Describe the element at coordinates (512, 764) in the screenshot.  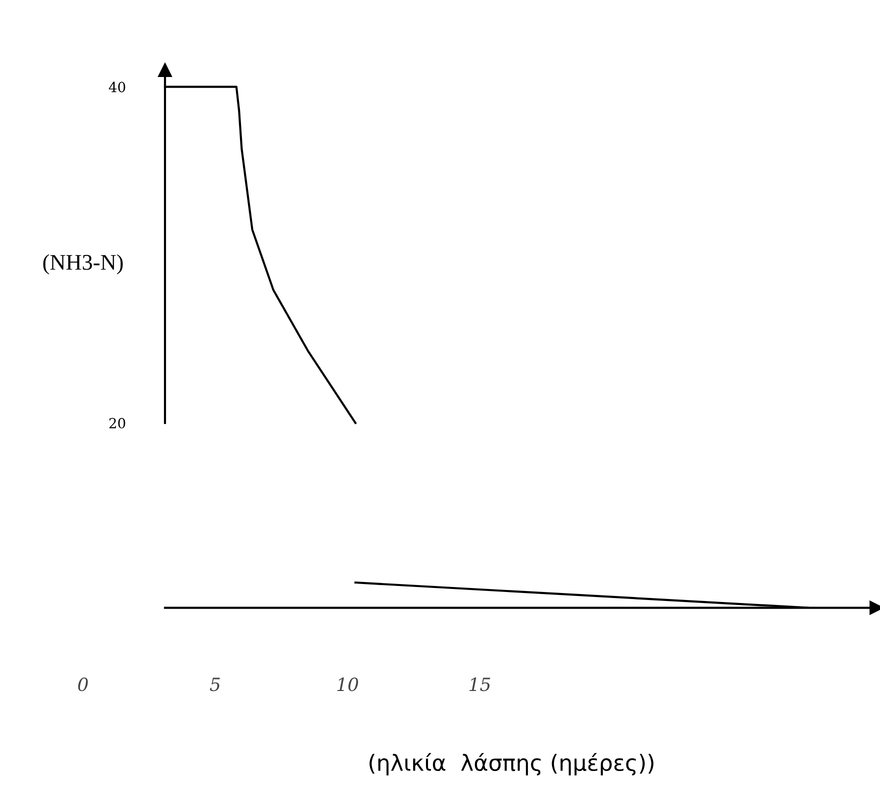
I see `x-axis-title: (ηλικία λάσπης (ημέρες))` at that location.